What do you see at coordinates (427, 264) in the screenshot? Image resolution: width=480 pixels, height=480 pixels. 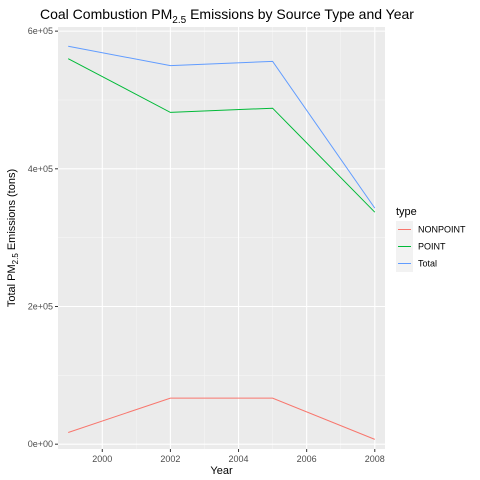 I see `legend-label-total: Total` at bounding box center [427, 264].